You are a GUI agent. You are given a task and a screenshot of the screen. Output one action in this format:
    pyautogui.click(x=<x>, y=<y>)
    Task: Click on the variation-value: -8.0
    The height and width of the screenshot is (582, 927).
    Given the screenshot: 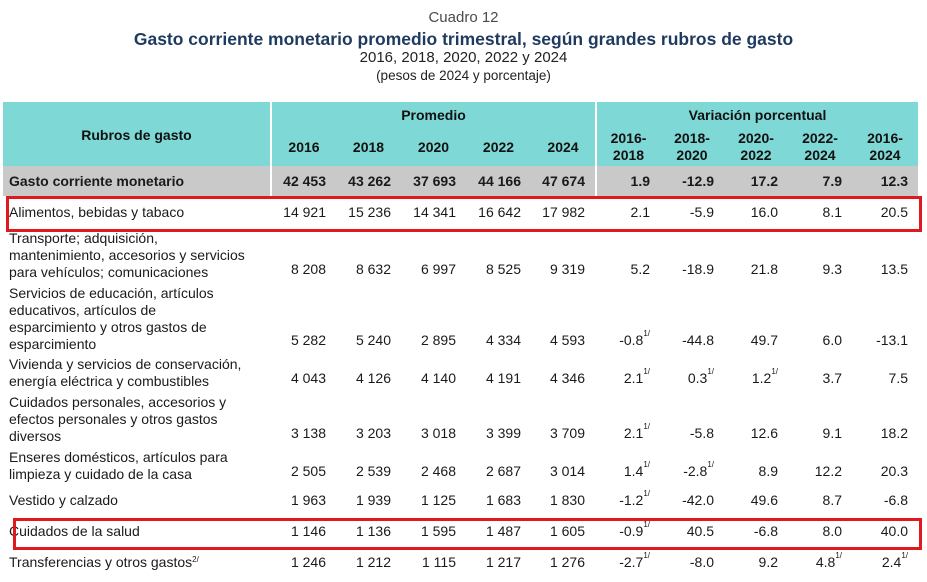 What is the action you would take?
    pyautogui.click(x=701, y=562)
    